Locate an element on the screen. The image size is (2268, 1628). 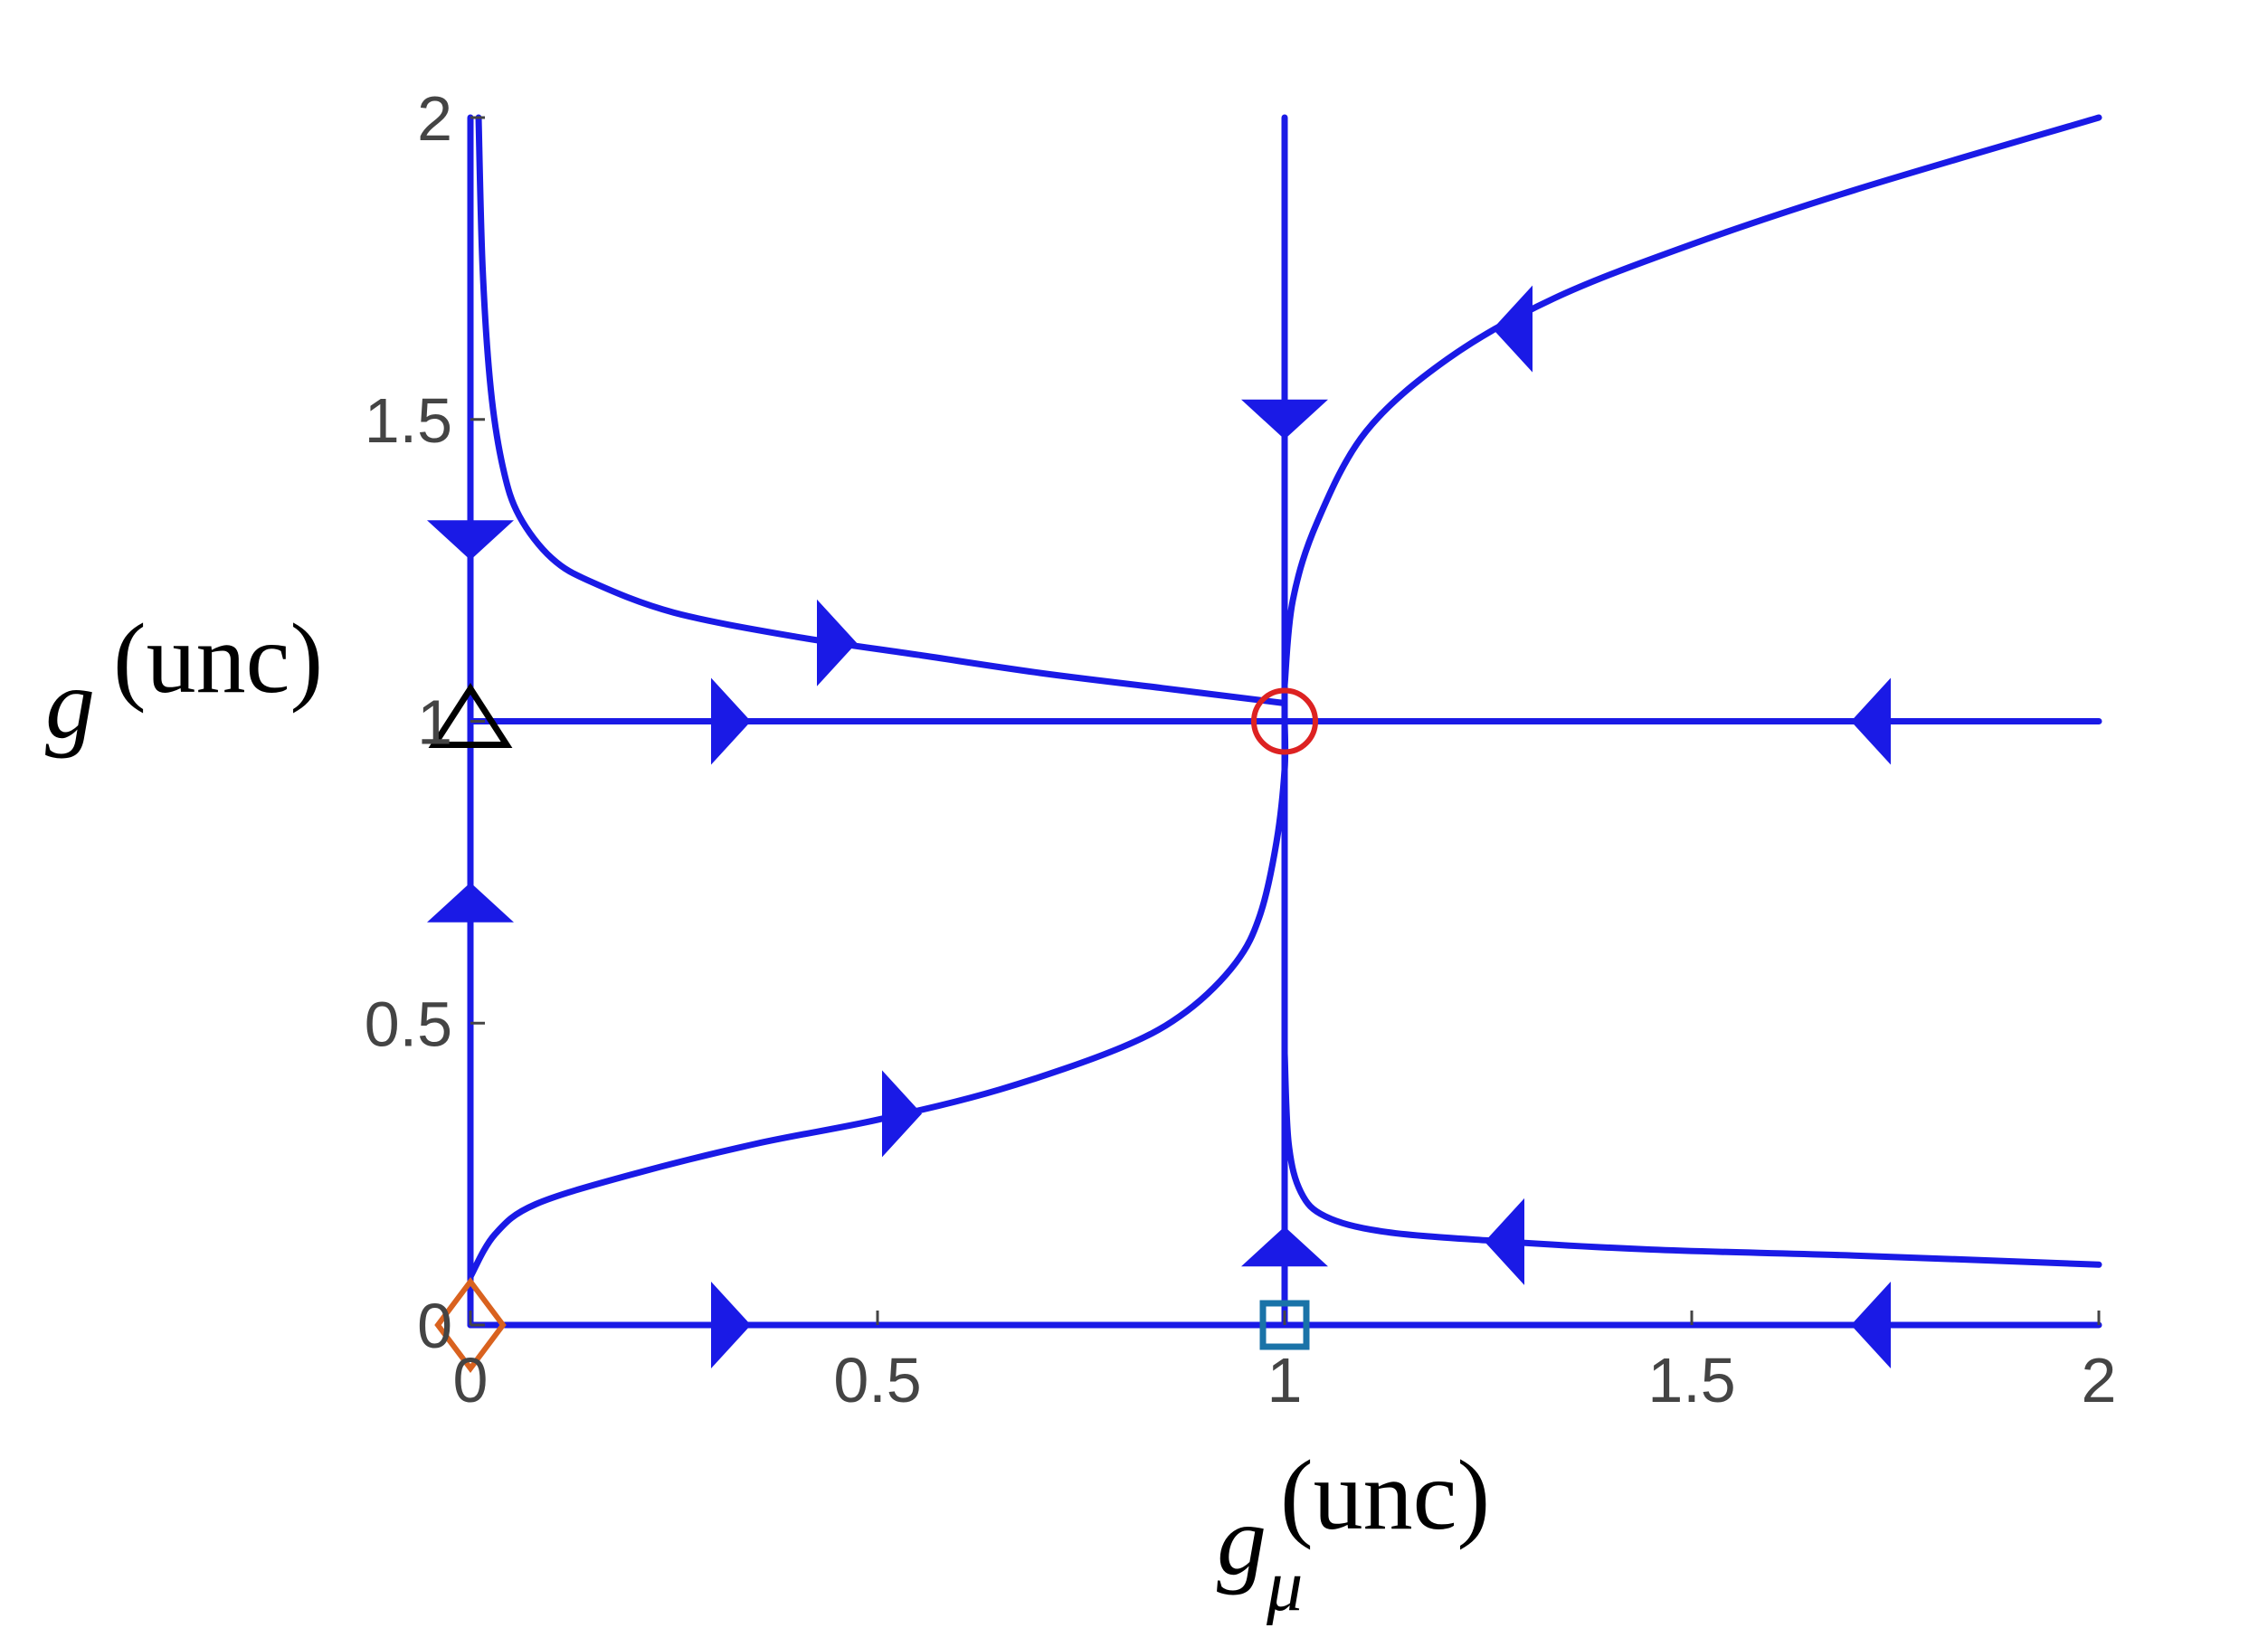
y-tick-label: 1 is located at coordinates (434, 722).